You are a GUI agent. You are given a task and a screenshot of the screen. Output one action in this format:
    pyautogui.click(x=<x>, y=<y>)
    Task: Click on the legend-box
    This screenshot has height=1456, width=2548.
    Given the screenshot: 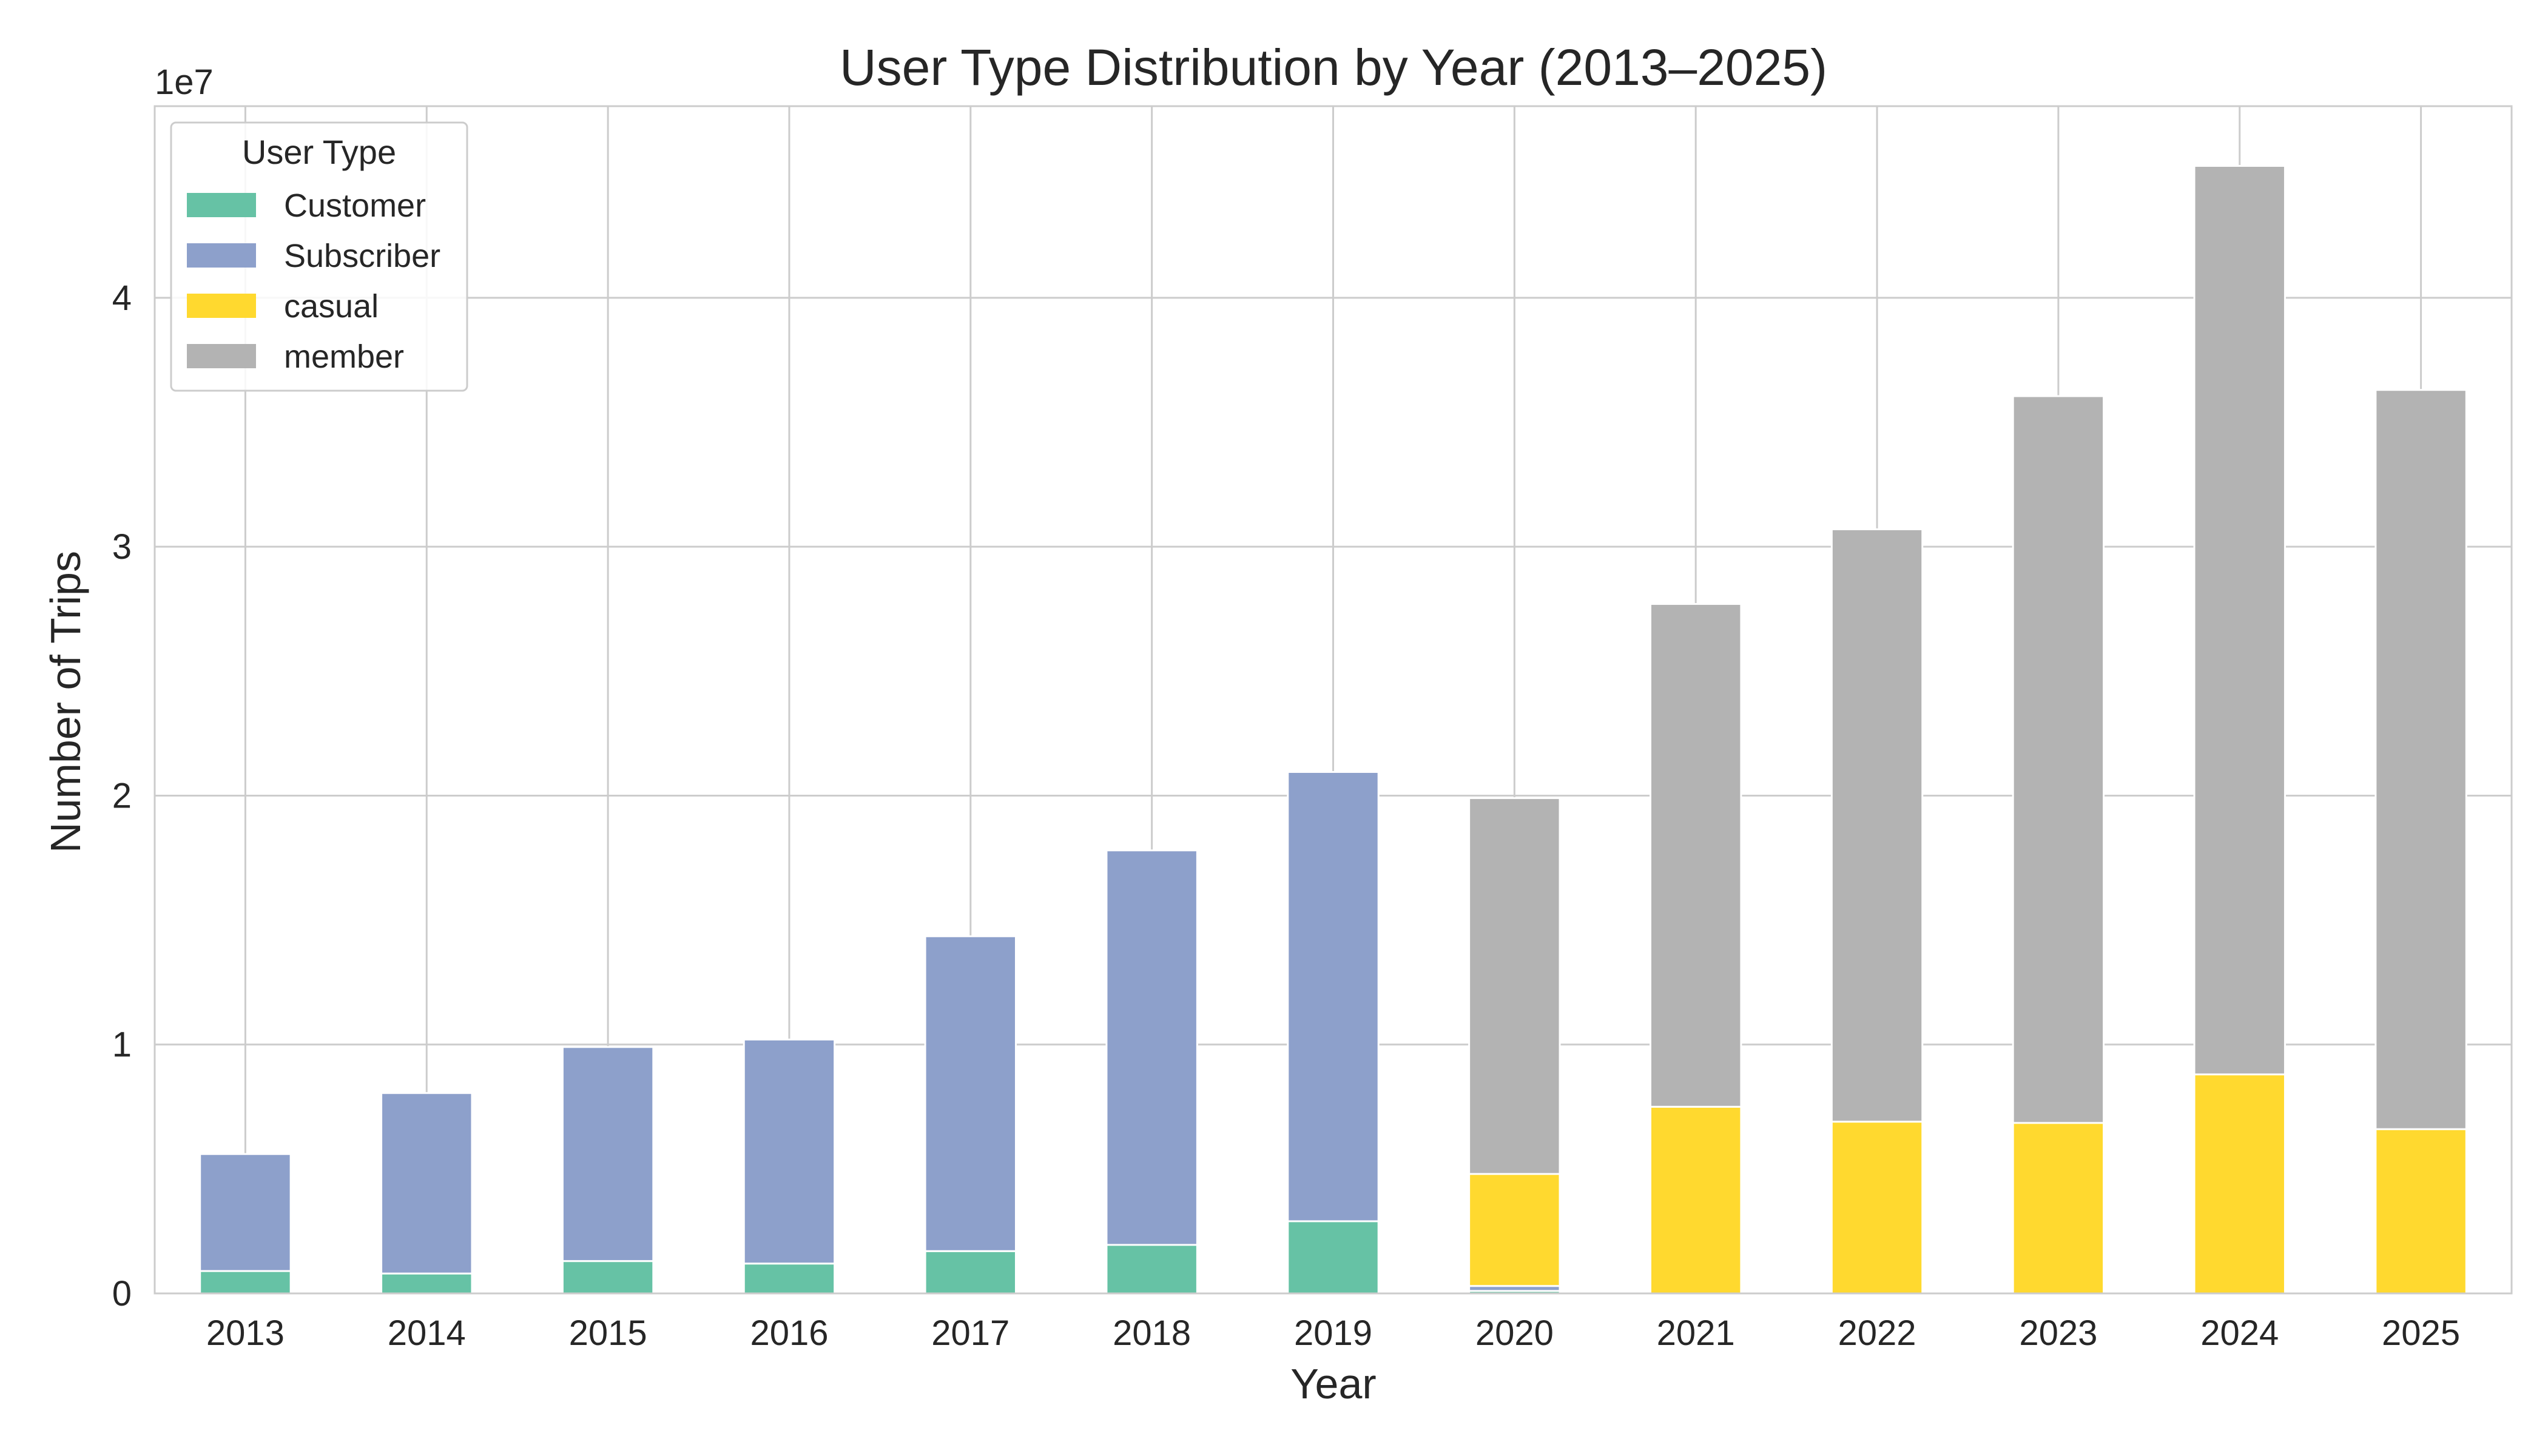 What is the action you would take?
    pyautogui.click(x=319, y=256)
    